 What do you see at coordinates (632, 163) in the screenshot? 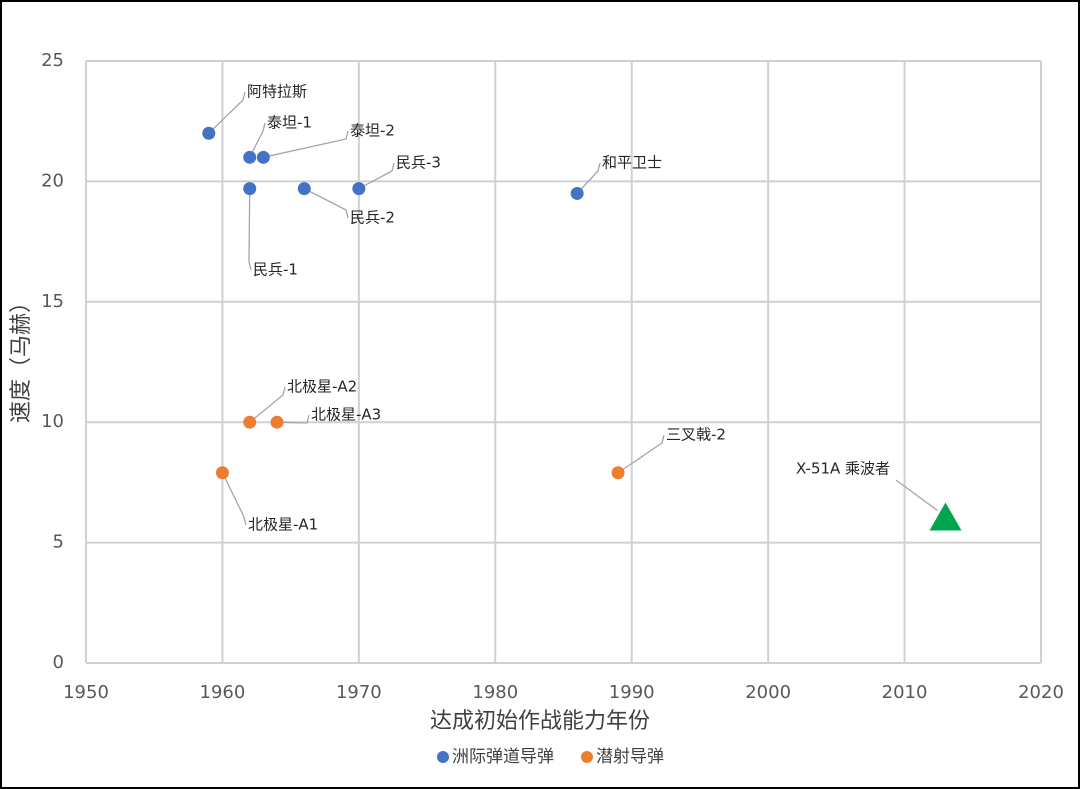
I see `point-label: 和平卫士` at bounding box center [632, 163].